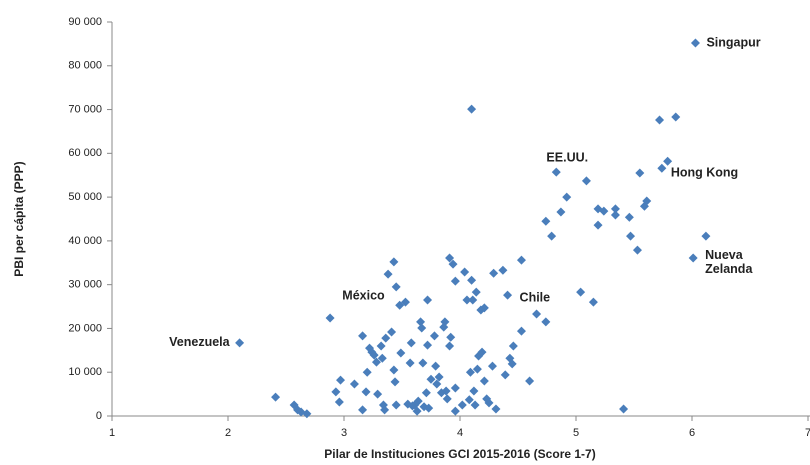  What do you see at coordinates (85, 66) in the screenshot?
I see `y-tick-label: 80 000` at bounding box center [85, 66].